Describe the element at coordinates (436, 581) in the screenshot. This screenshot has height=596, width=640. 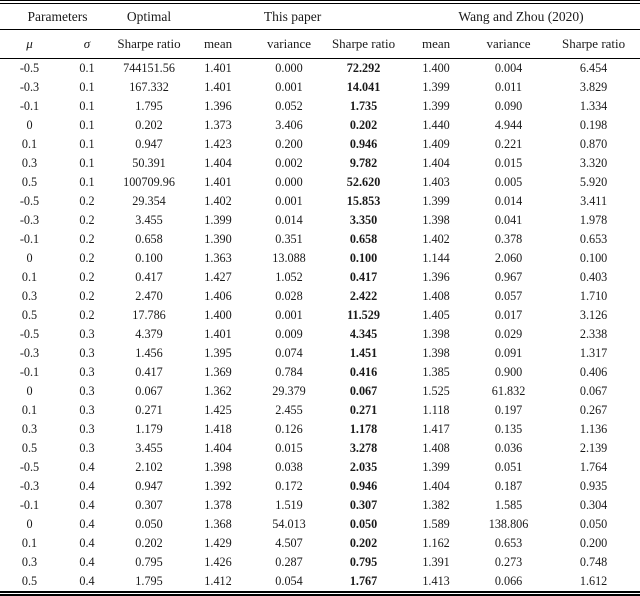
I see `table-cell: 1.413` at that location.